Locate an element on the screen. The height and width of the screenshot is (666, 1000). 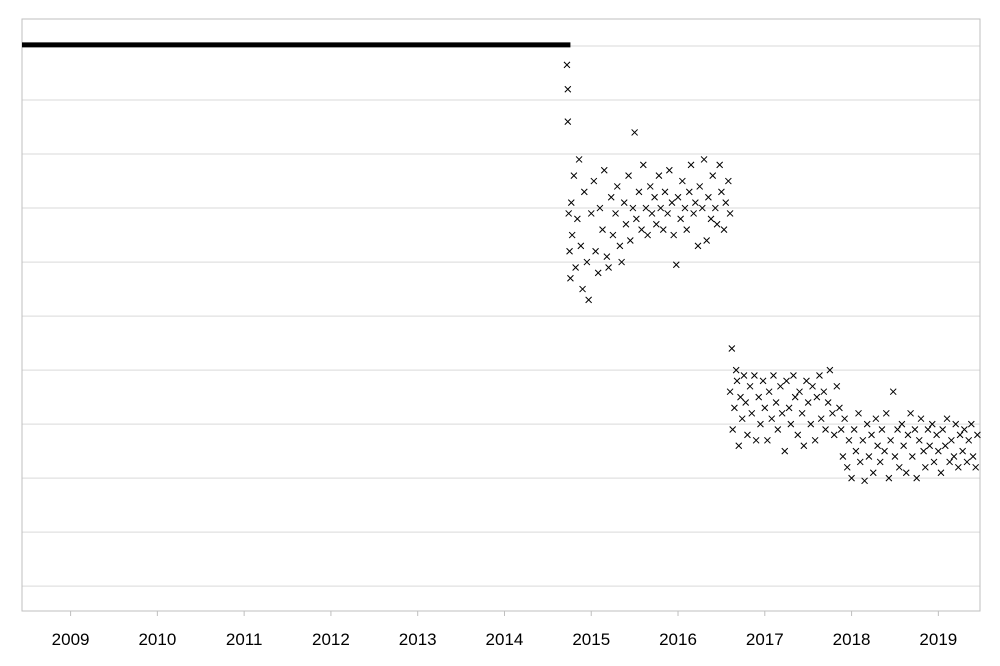
x-tick-label: 2019 is located at coordinates (938, 639).